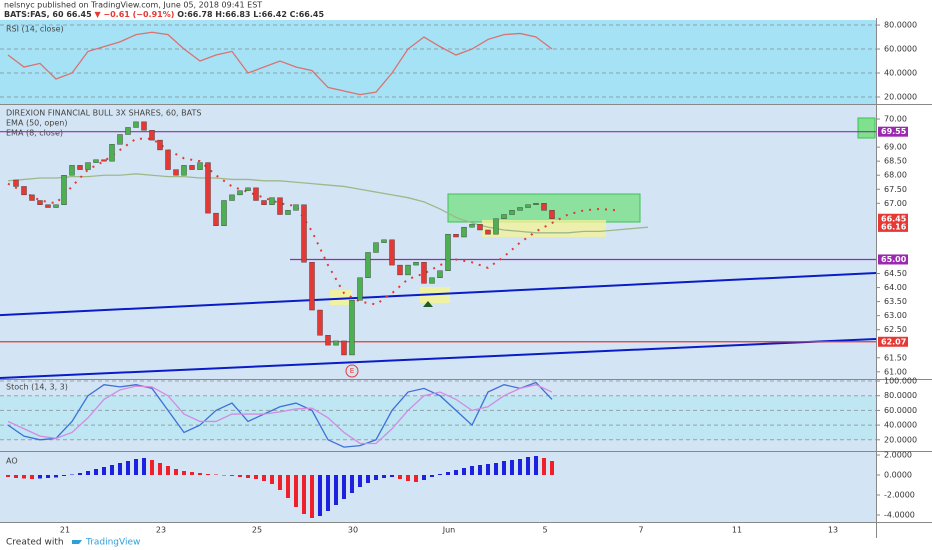 The height and width of the screenshot is (550, 932). Describe the element at coordinates (352, 371) in the screenshot. I see `earnings-marker-label: E` at that location.